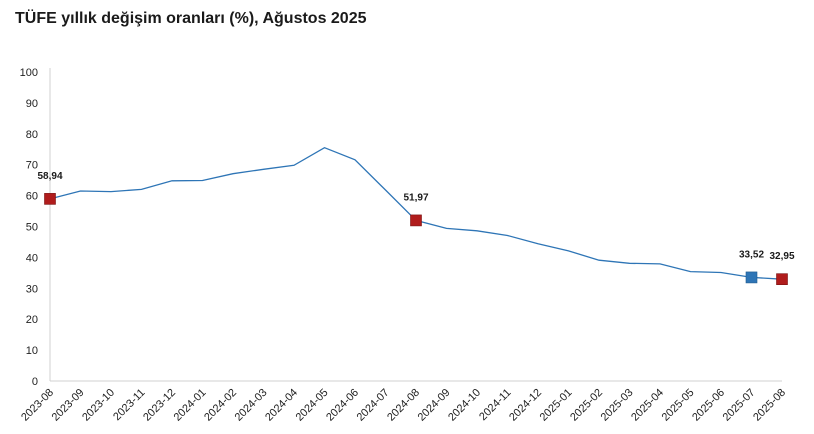  What do you see at coordinates (37, 405) in the screenshot?
I see `x-tick-label: 2023-08` at bounding box center [37, 405].